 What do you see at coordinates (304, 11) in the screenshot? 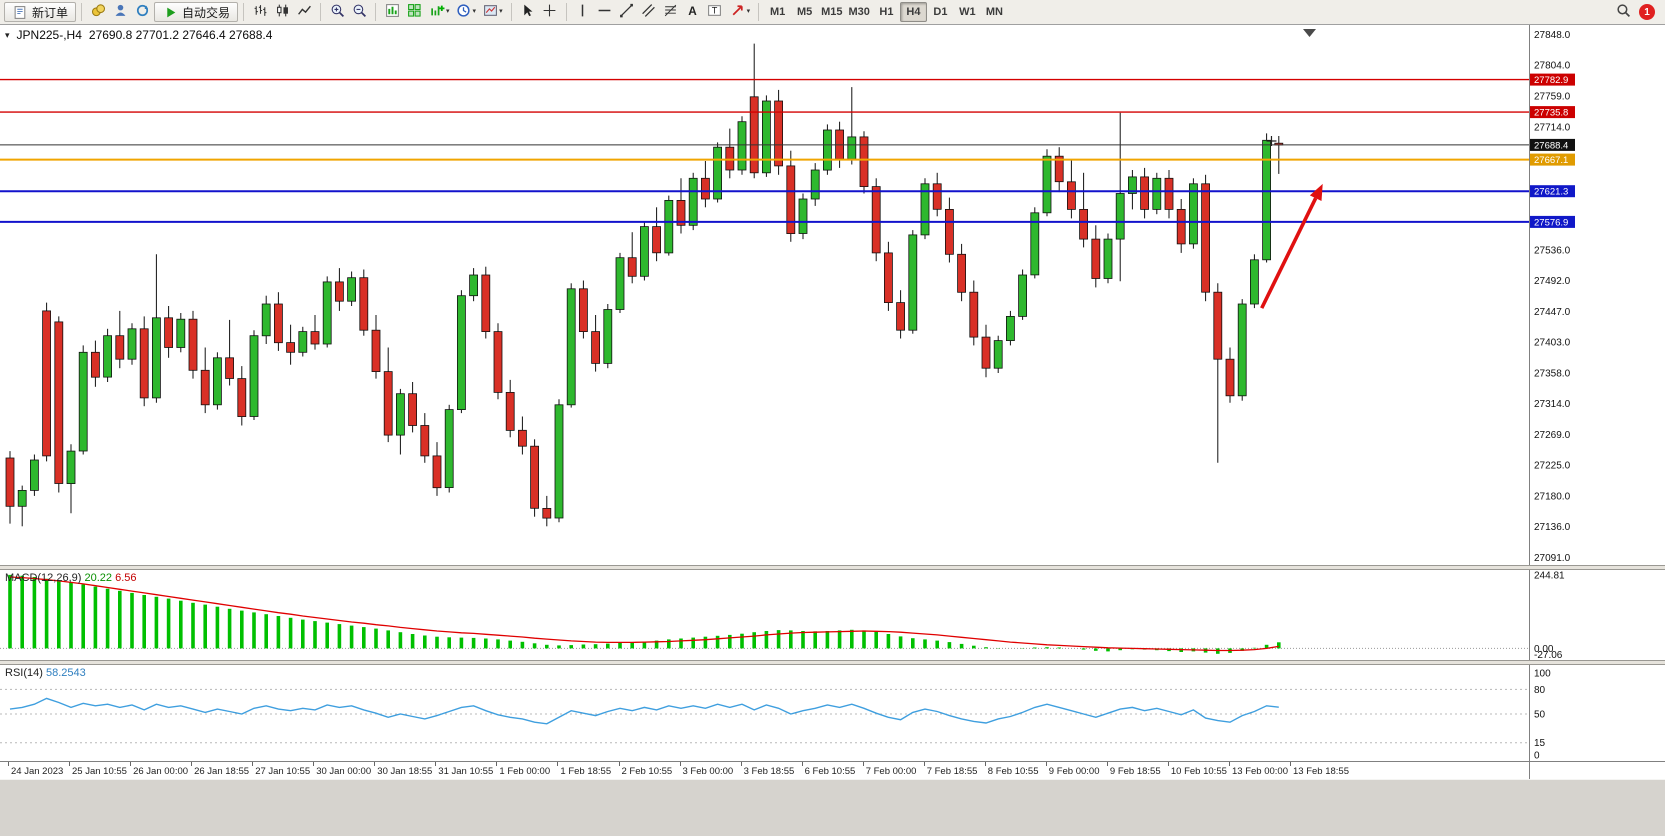
I see `line-chart-button` at bounding box center [304, 11].